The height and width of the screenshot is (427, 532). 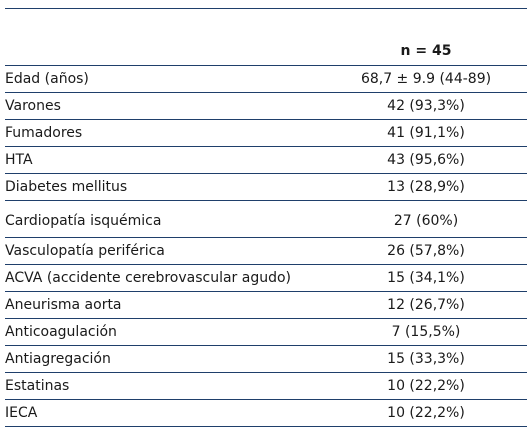 What do you see at coordinates (165, 37) in the screenshot?
I see `header-label-cell` at bounding box center [165, 37].